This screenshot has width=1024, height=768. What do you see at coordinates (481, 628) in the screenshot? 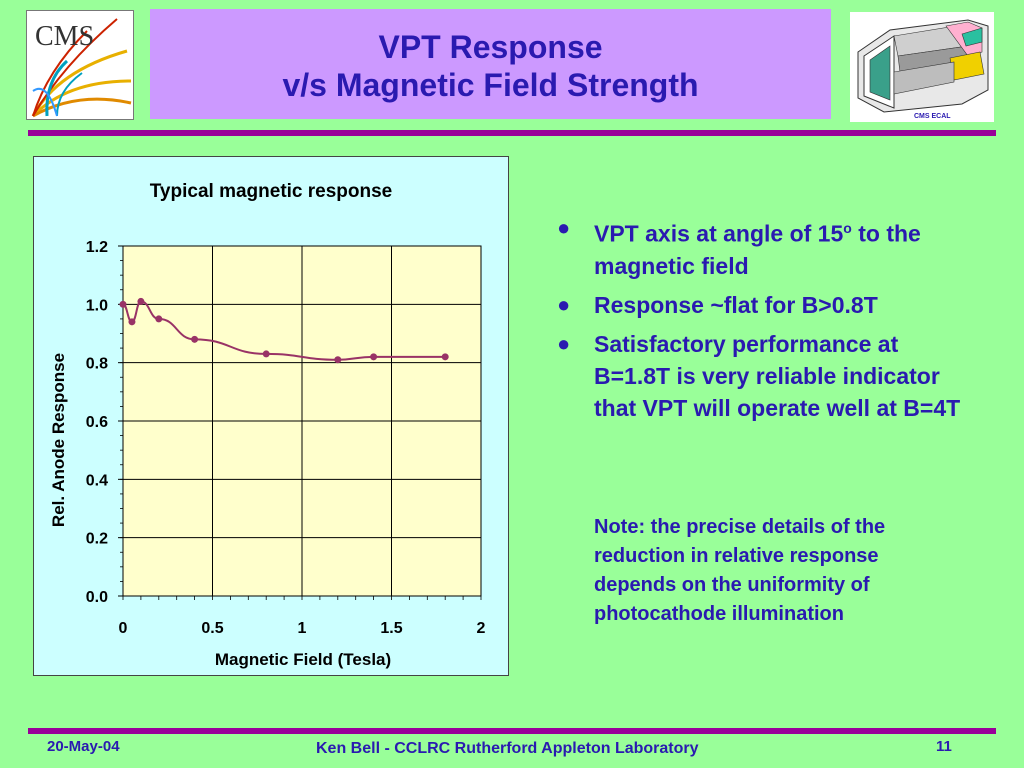
I see `x-tick-label: 2` at bounding box center [481, 628].